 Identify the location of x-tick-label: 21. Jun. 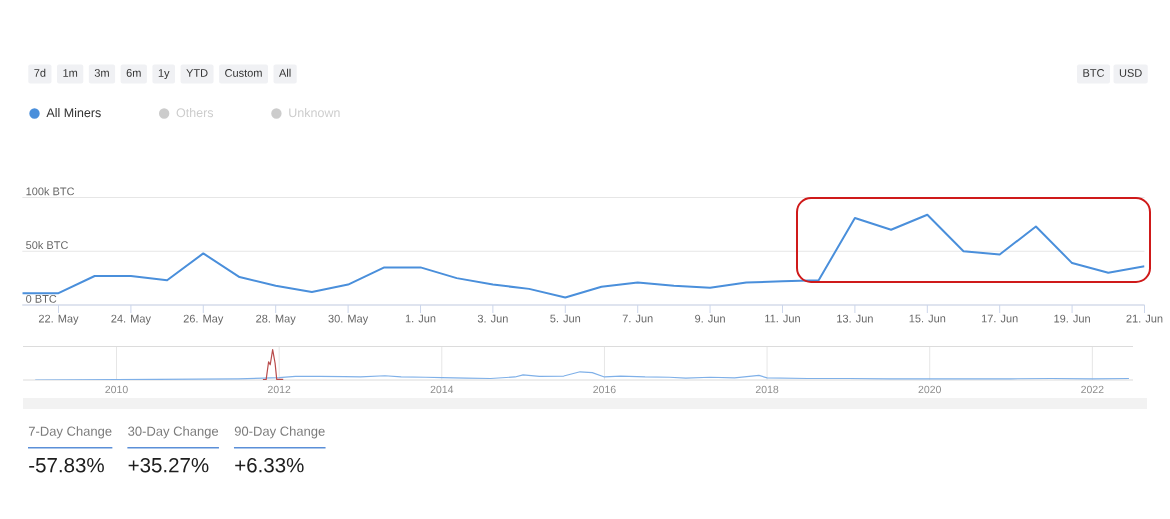
(1144, 318).